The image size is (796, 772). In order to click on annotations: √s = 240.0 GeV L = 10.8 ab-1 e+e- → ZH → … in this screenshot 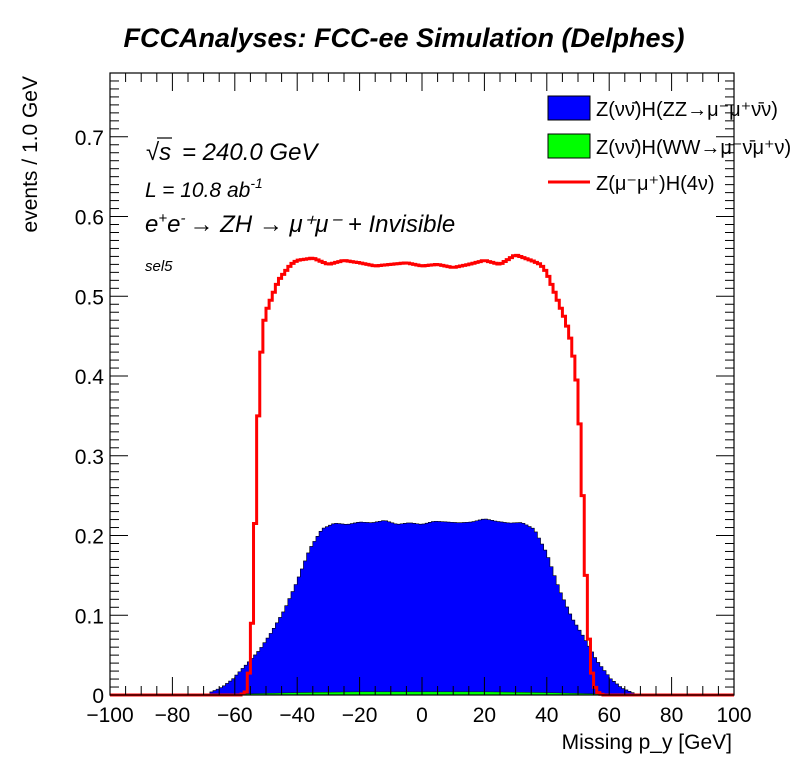, I will do `click(300, 206)`.